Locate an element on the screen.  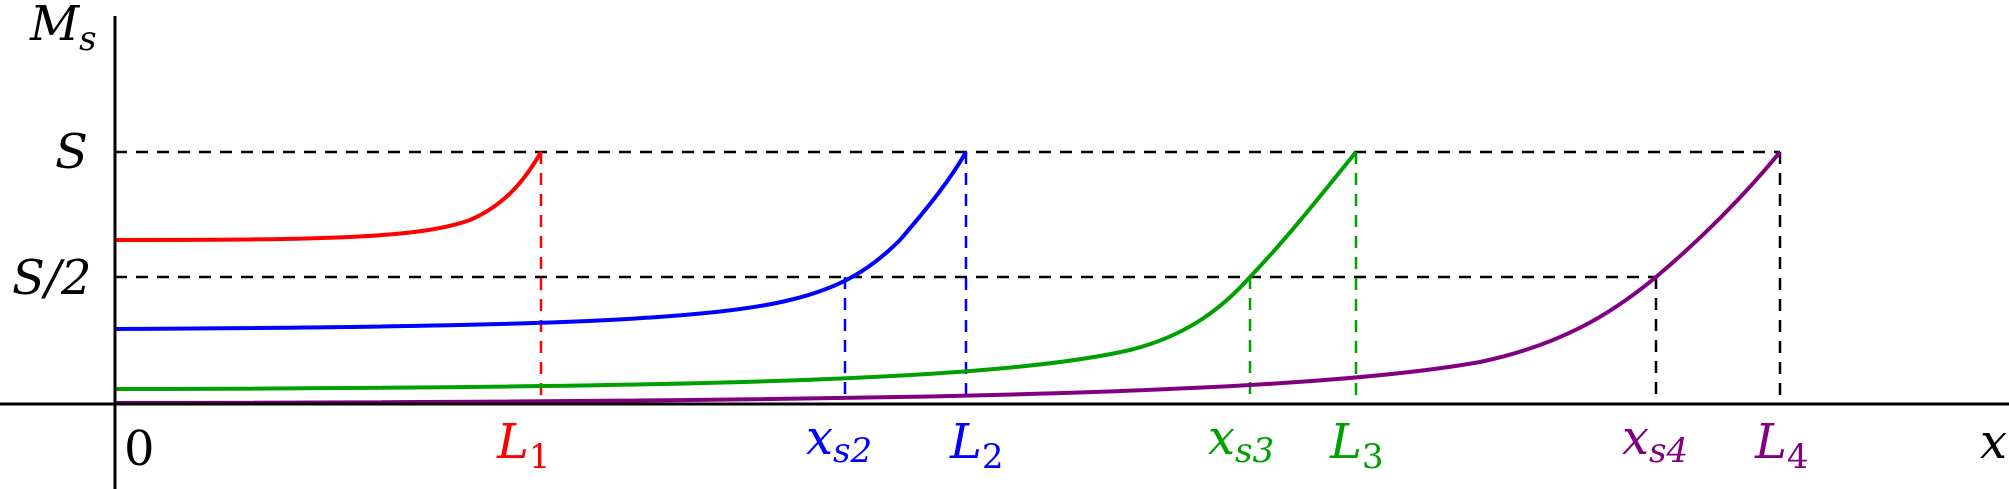
level-label-s: S is located at coordinates (71, 152).